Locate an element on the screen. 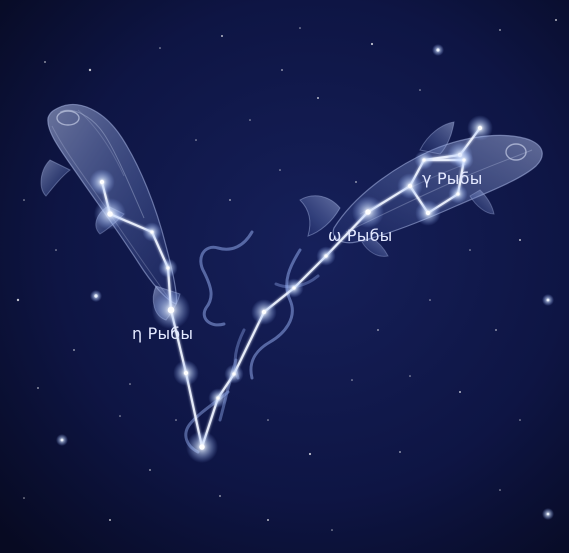 The image size is (569, 553). label-omega-psc: ω Рыбы is located at coordinates (360, 235).